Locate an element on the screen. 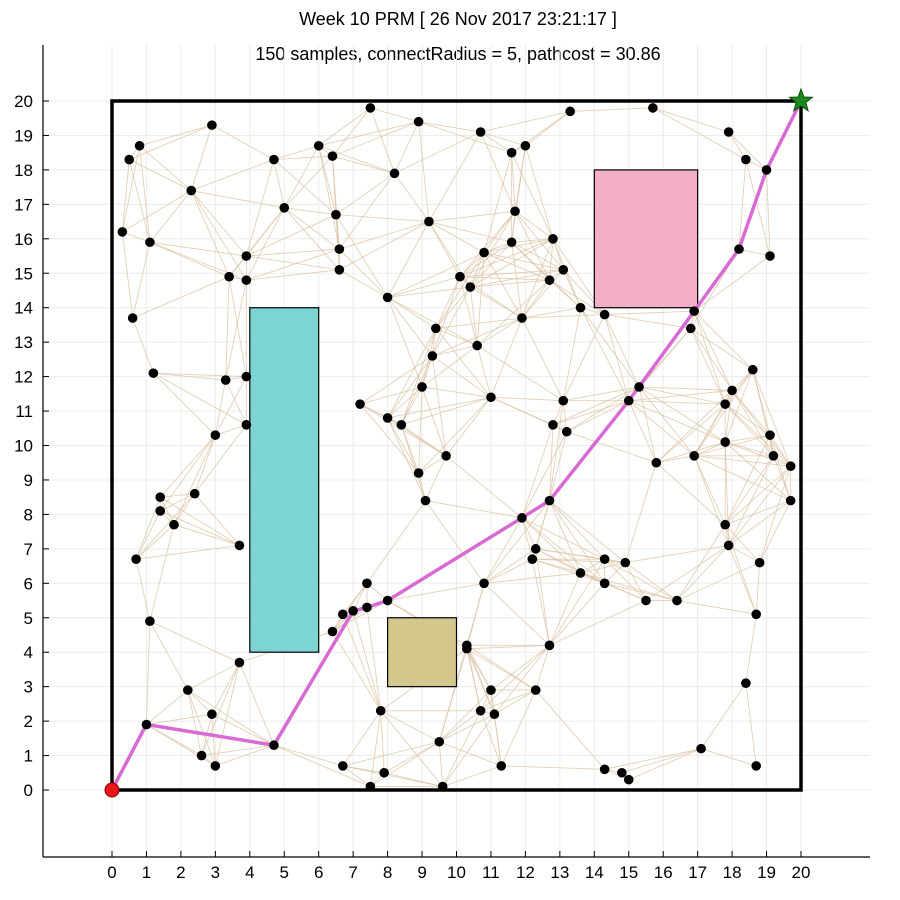 The width and height of the screenshot is (900, 900). x-tick-label: 7 is located at coordinates (352, 872).